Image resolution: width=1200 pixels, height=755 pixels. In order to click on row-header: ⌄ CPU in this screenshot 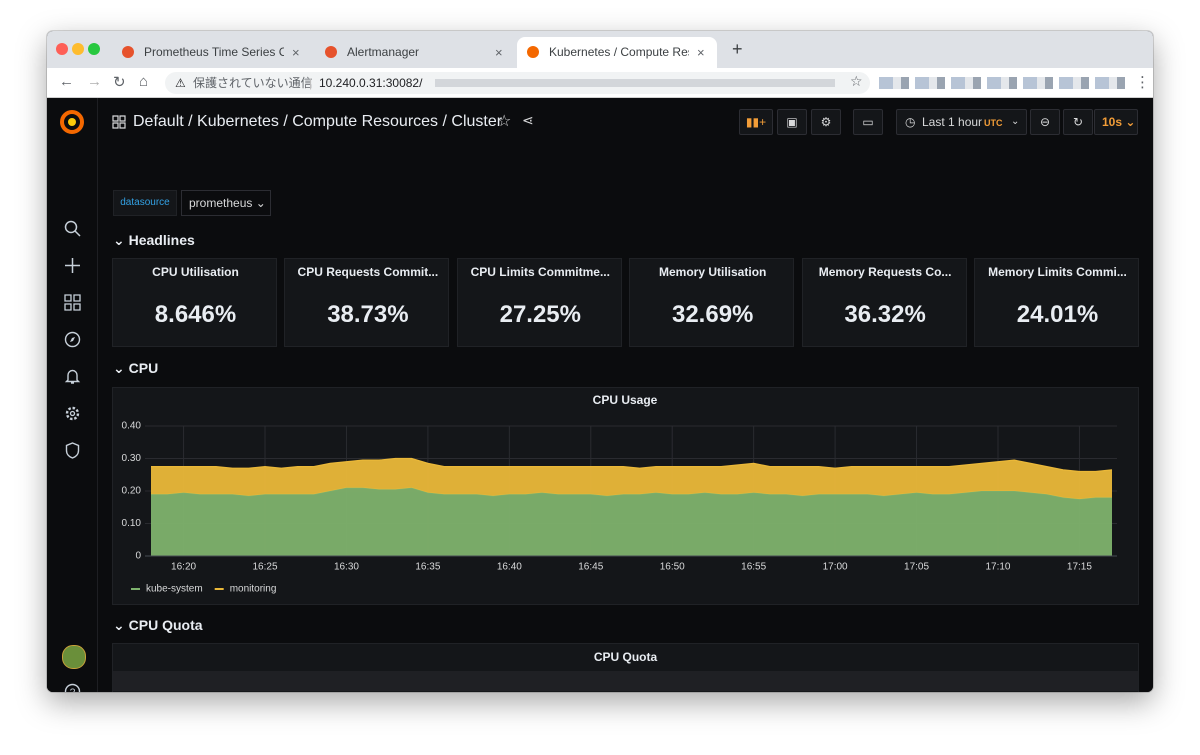, I will do `click(136, 368)`.